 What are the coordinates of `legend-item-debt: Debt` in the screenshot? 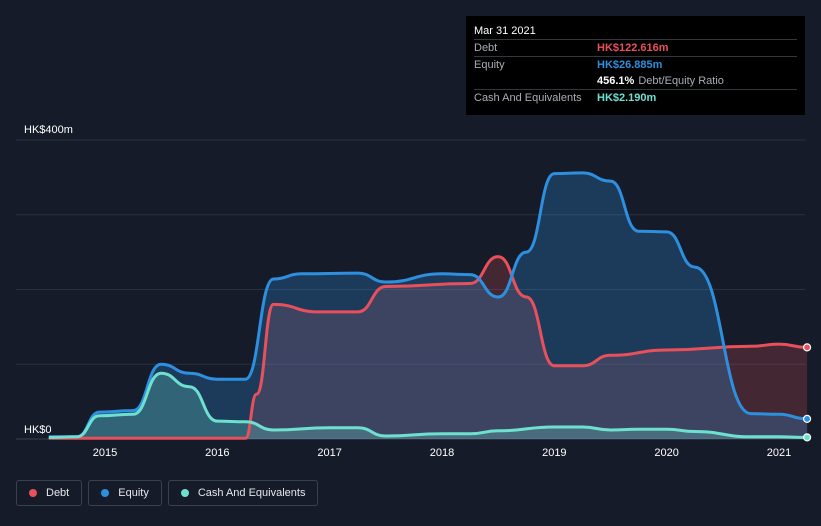 It's located at (49, 493).